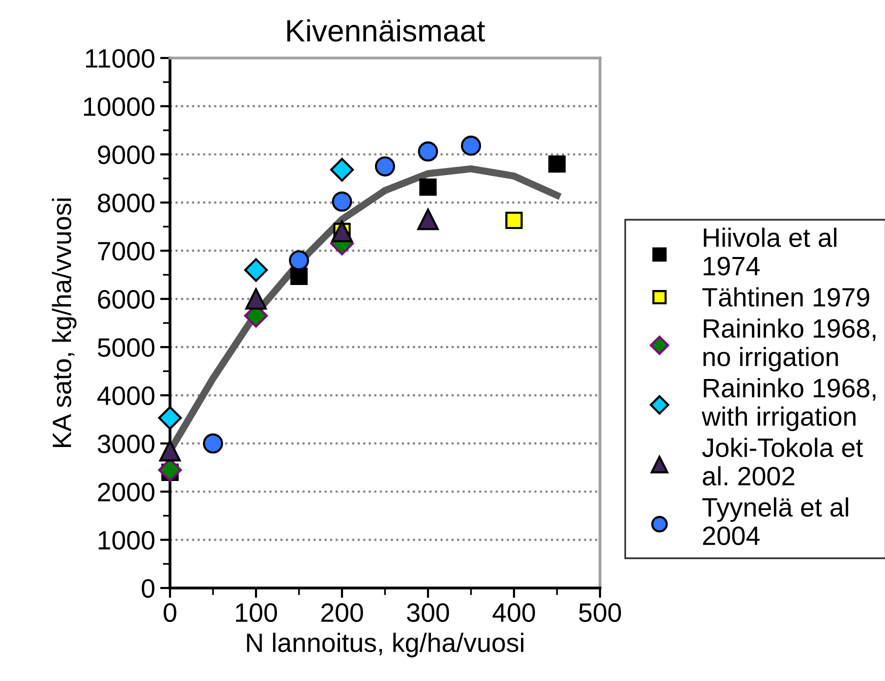 This screenshot has height=681, width=885. I want to click on y-tick-label: 9000, so click(126, 155).